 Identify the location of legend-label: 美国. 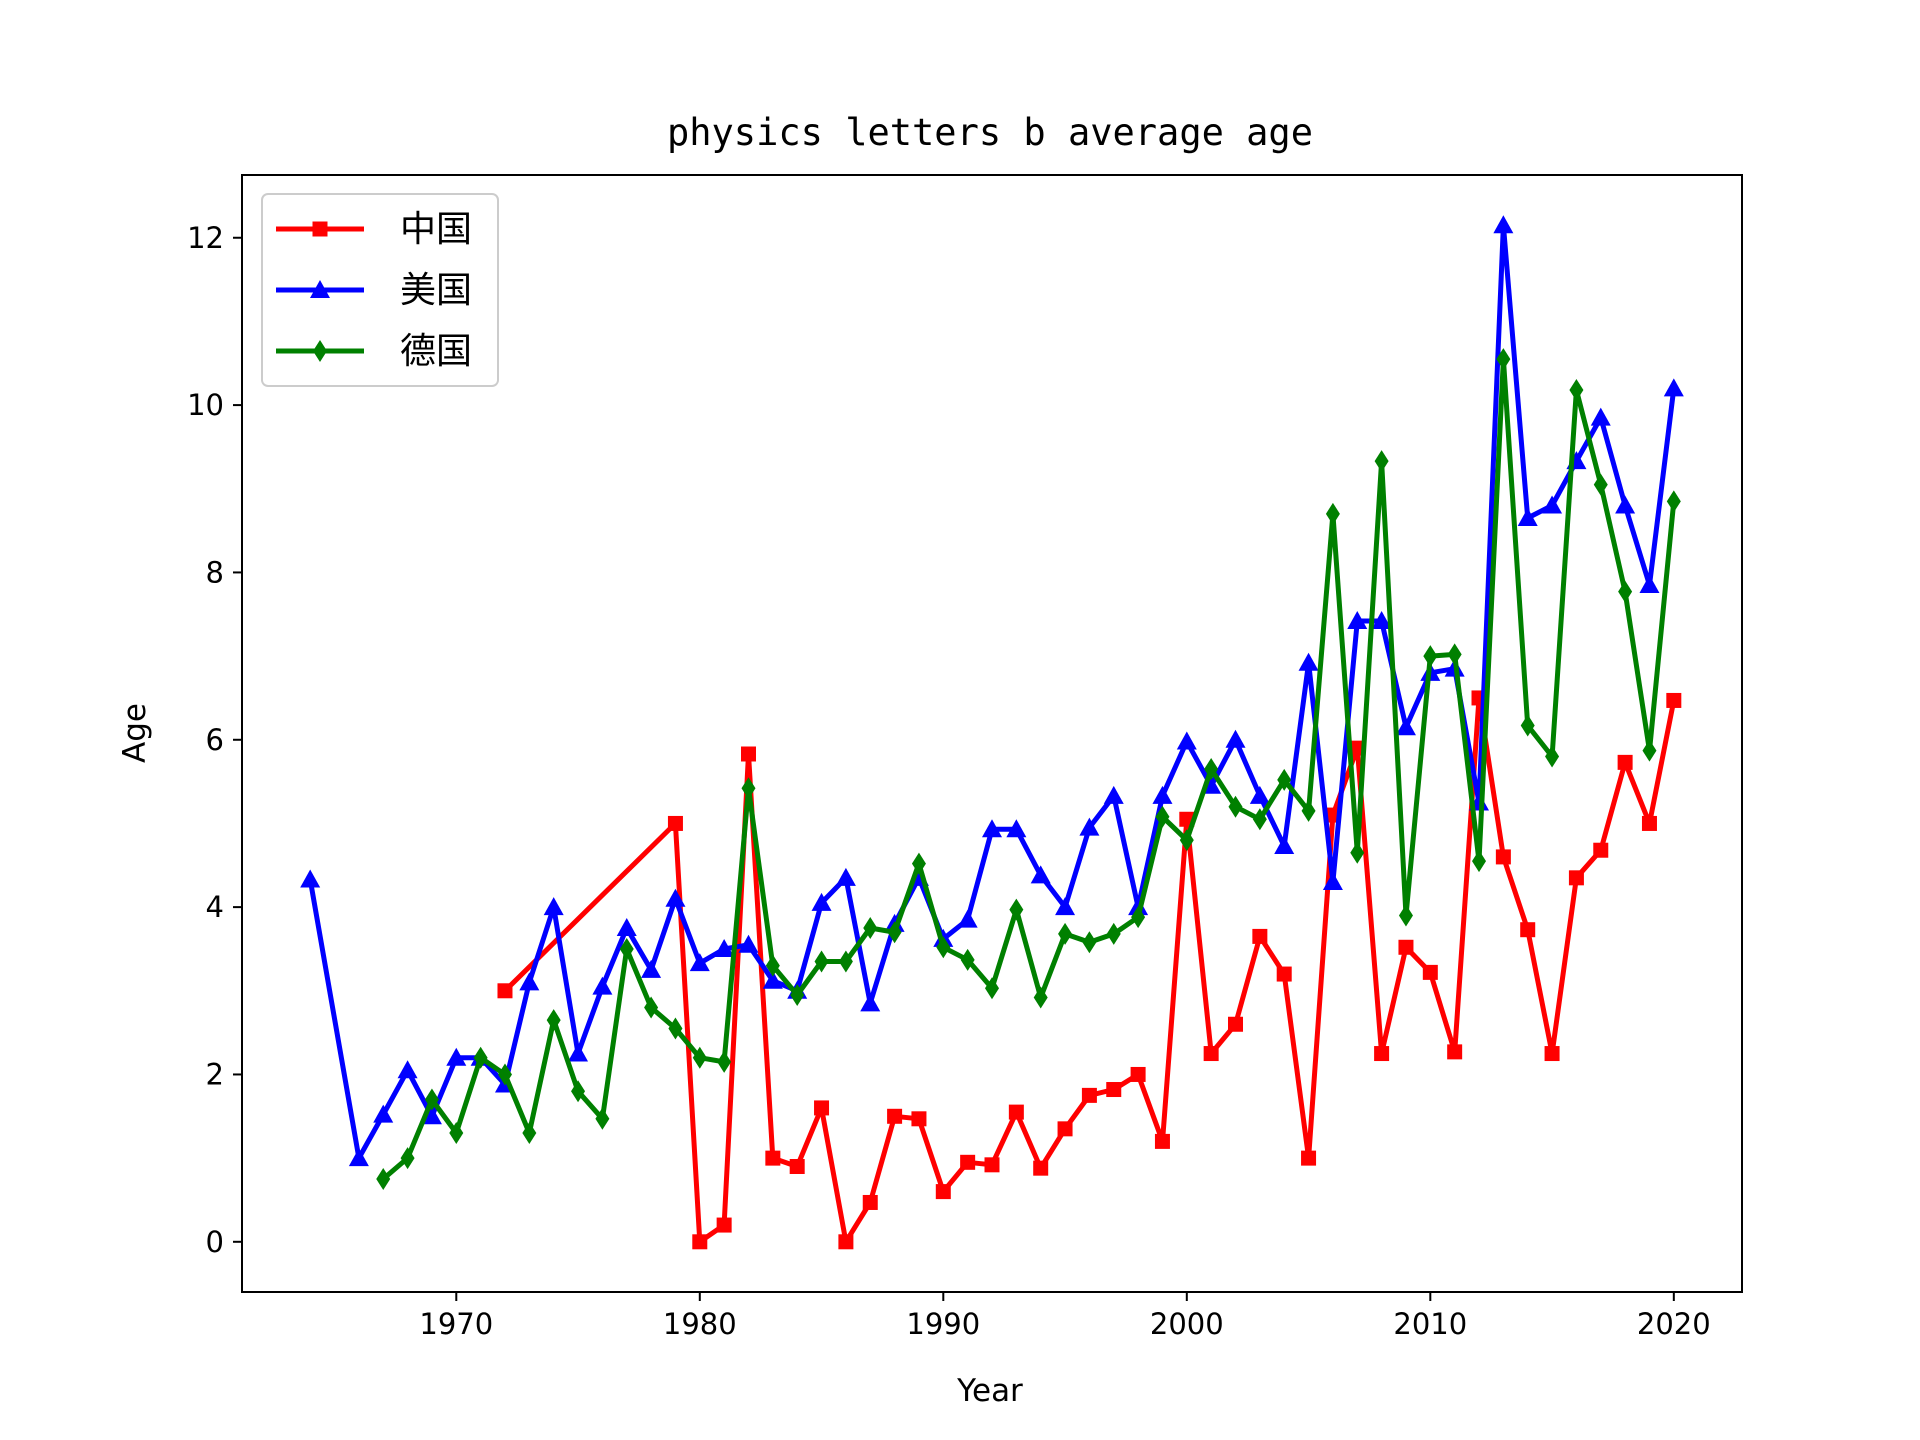
(436, 290).